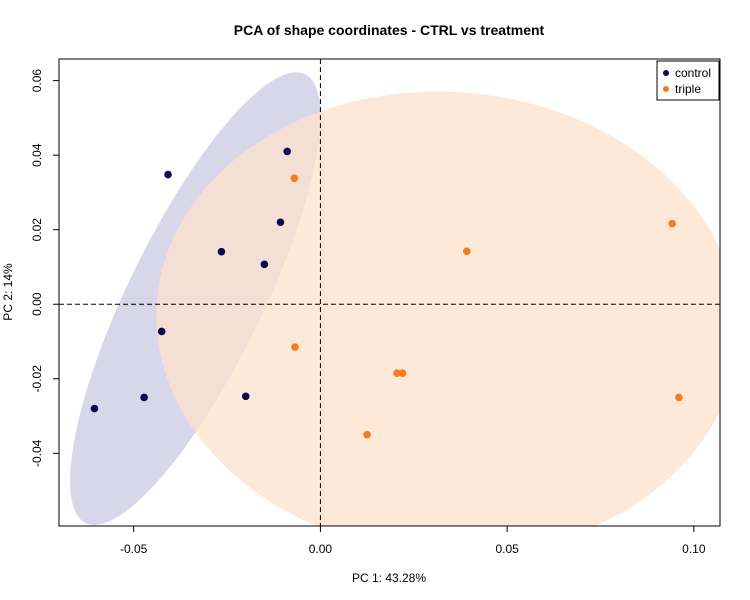 Image resolution: width=750 pixels, height=600 pixels. I want to click on y-axis-label: PC 2: 14%, so click(8, 292).